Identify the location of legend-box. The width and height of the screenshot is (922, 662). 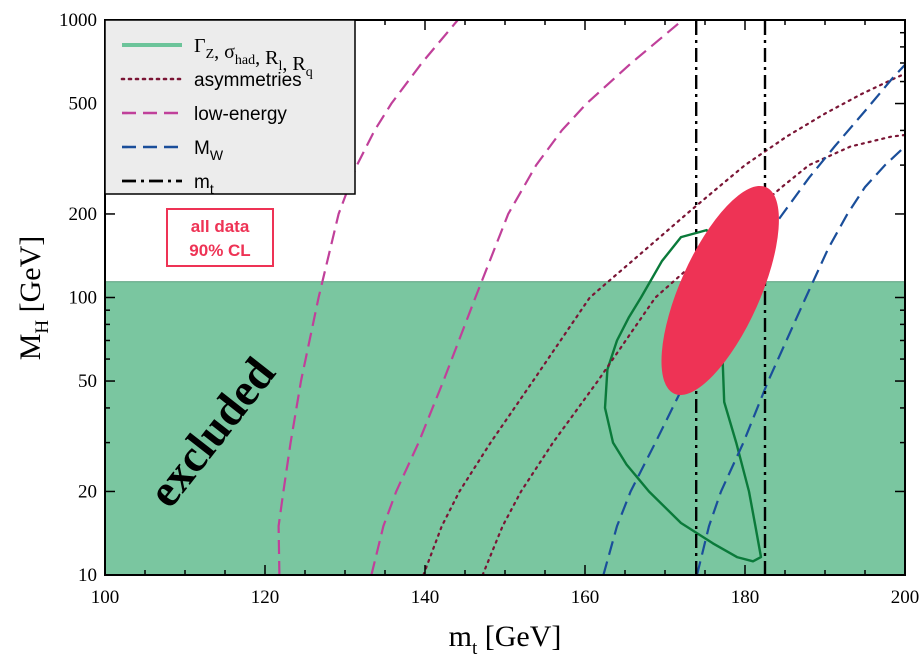
(230, 107).